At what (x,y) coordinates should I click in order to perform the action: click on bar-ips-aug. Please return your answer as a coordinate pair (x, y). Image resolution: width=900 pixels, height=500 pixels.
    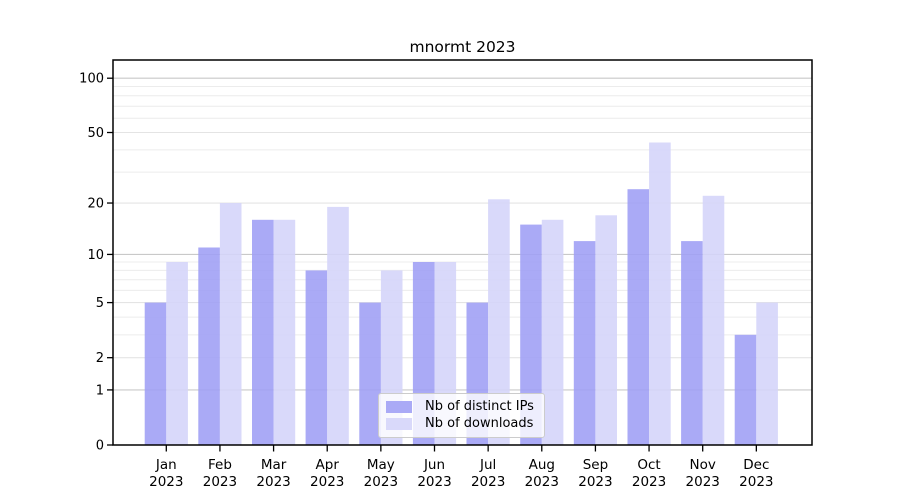
    Looking at the image, I should click on (531, 334).